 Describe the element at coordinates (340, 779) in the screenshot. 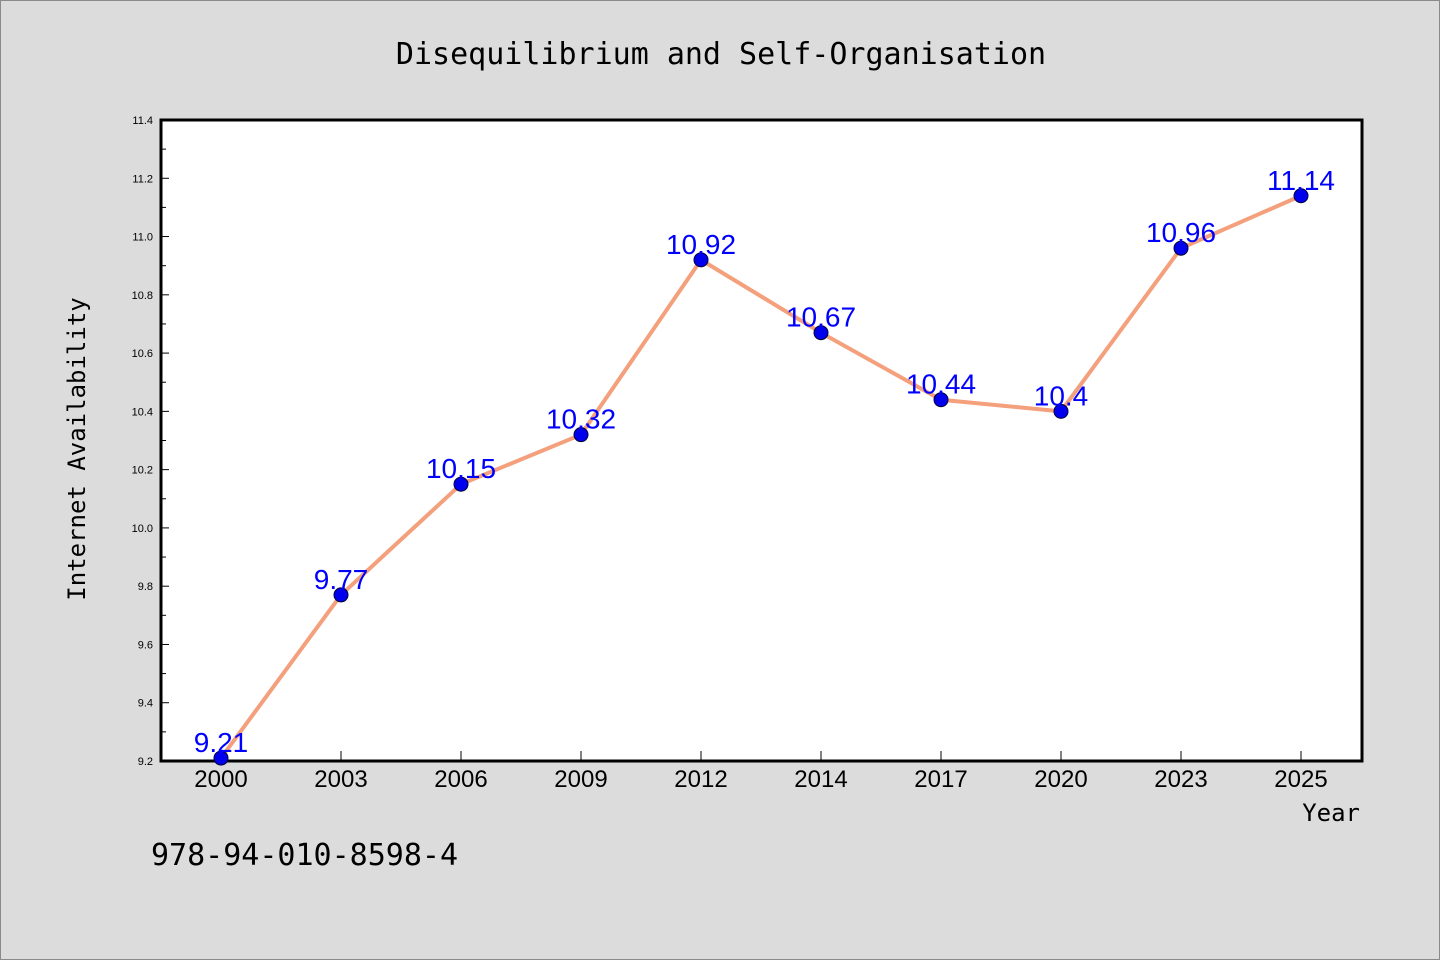

I see `x-tick-label: 2003` at that location.